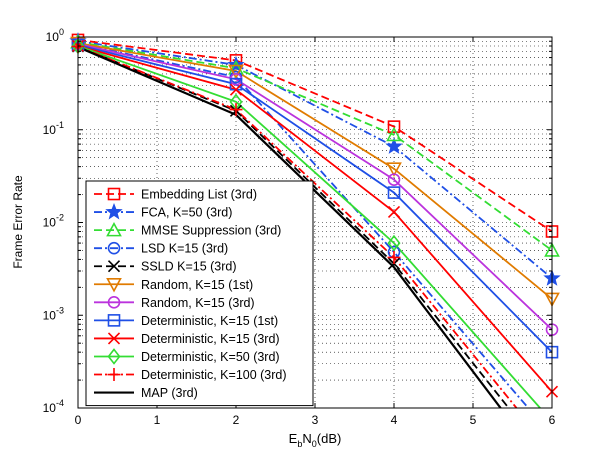 Image resolution: width=609 pixels, height=458 pixels. Describe the element at coordinates (315, 420) in the screenshot. I see `x-tick-label: 3` at that location.